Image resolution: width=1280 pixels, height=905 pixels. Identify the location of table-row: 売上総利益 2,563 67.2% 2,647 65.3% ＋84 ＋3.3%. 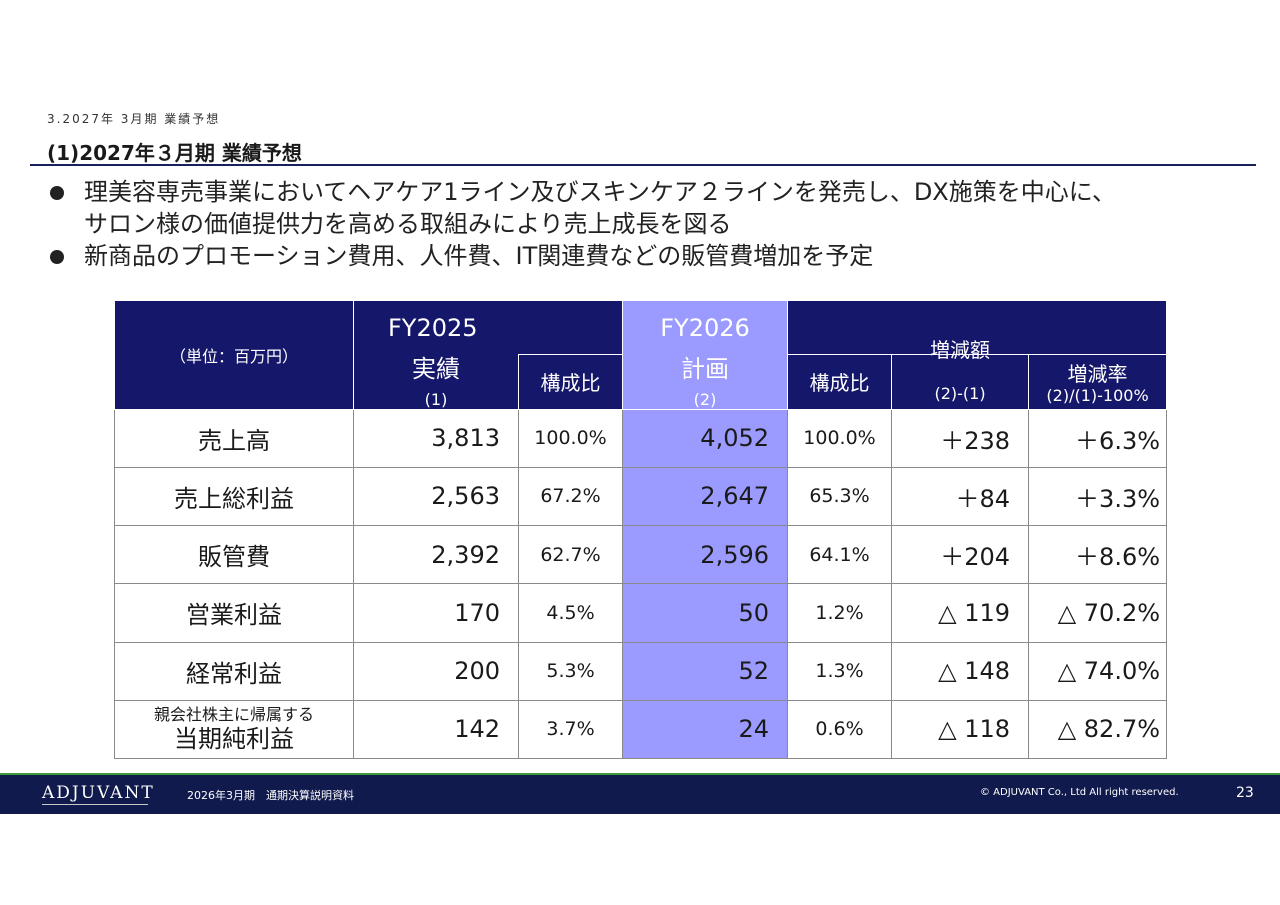
(641, 496).